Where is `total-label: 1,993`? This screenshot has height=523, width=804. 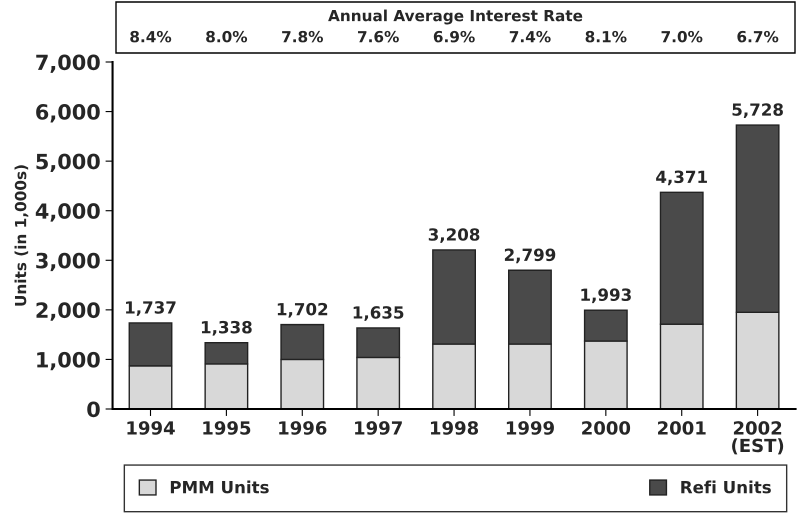 total-label: 1,993 is located at coordinates (606, 296).